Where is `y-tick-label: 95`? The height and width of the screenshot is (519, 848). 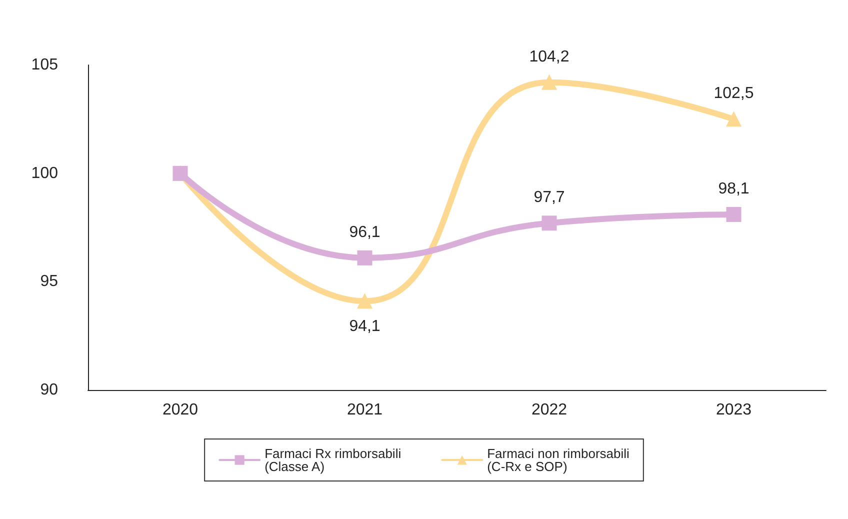 y-tick-label: 95 is located at coordinates (49, 281).